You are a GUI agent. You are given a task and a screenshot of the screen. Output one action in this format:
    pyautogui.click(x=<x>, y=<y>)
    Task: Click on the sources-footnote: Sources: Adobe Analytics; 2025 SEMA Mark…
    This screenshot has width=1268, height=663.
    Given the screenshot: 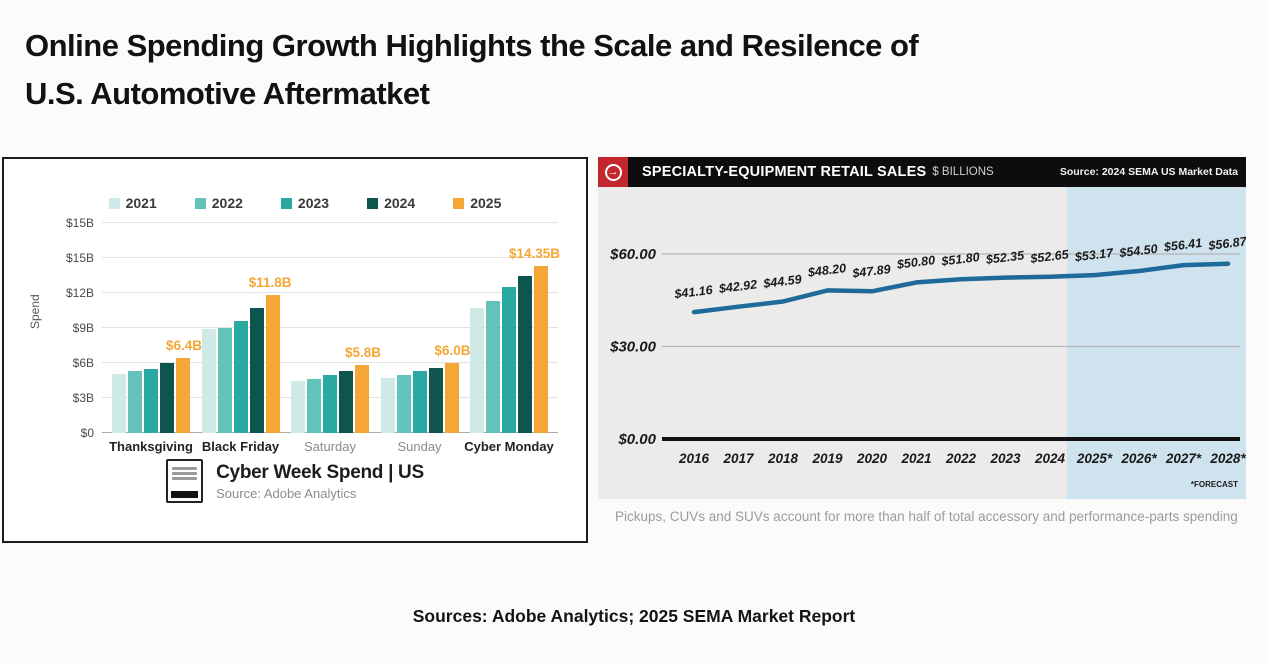 What is the action you would take?
    pyautogui.click(x=634, y=616)
    